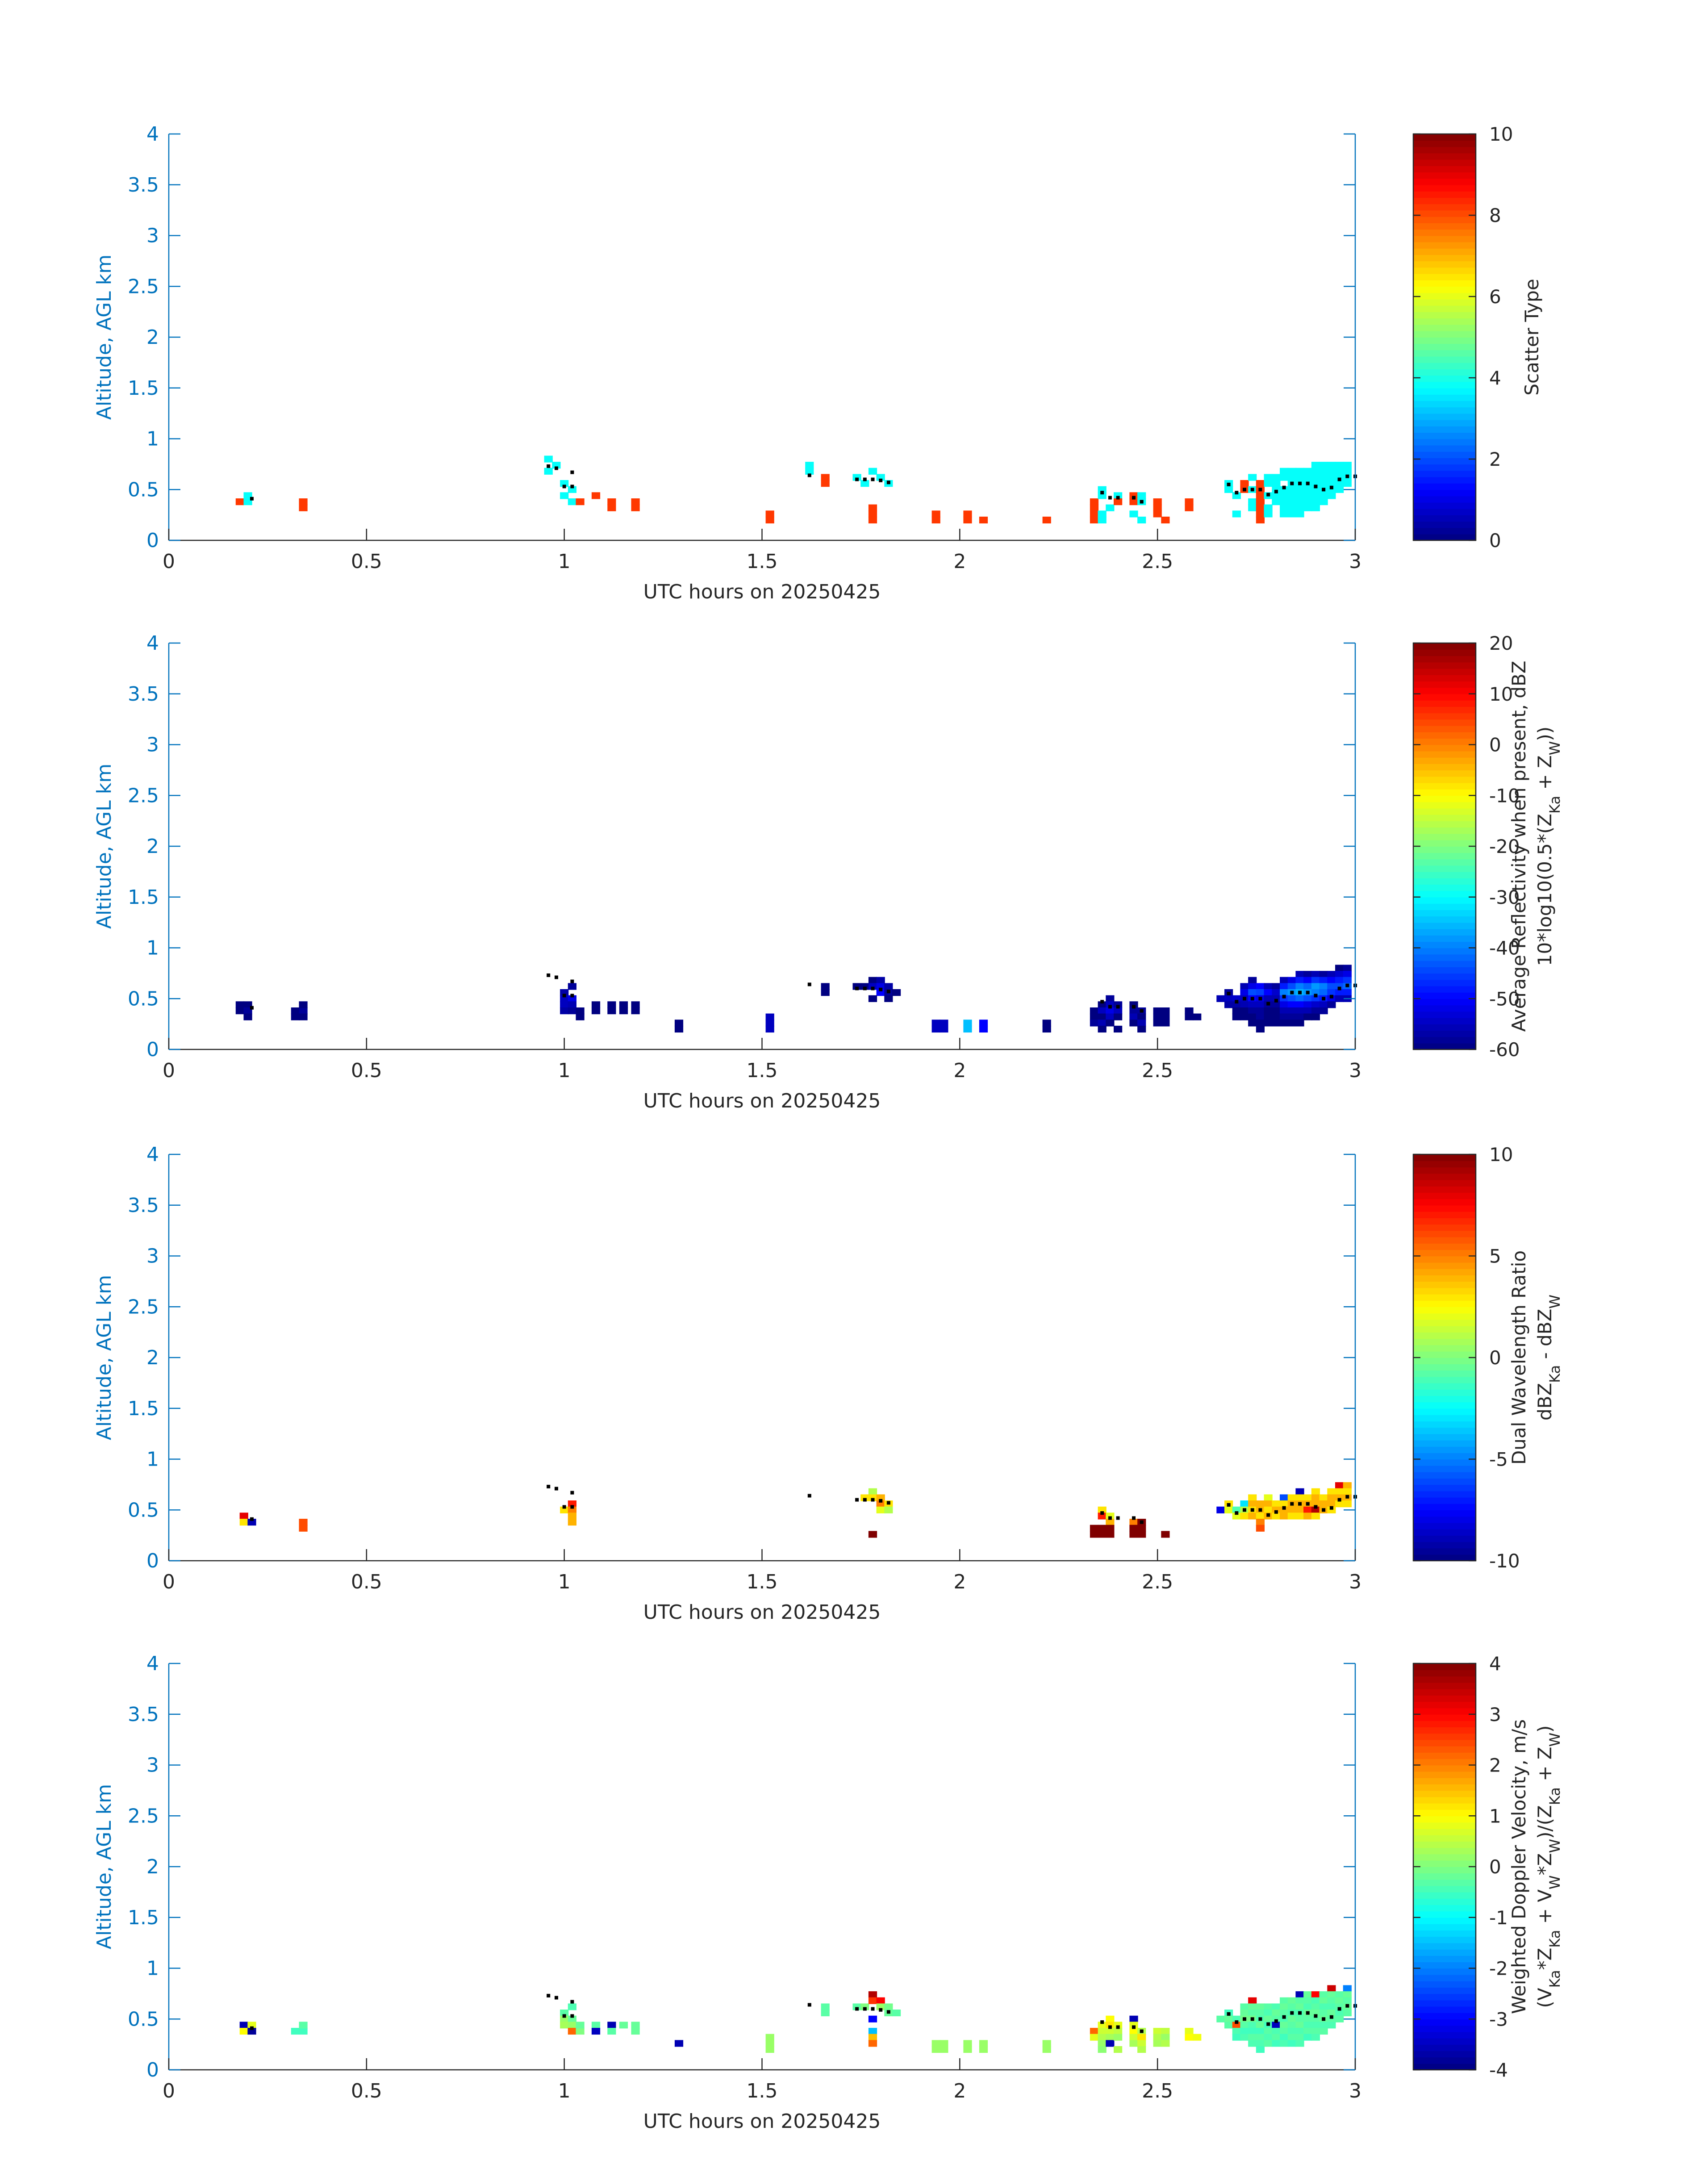 Image resolution: width=1708 pixels, height=2177 pixels. I want to click on x-axis-label: UTC hours on 20250425, so click(762, 1101).